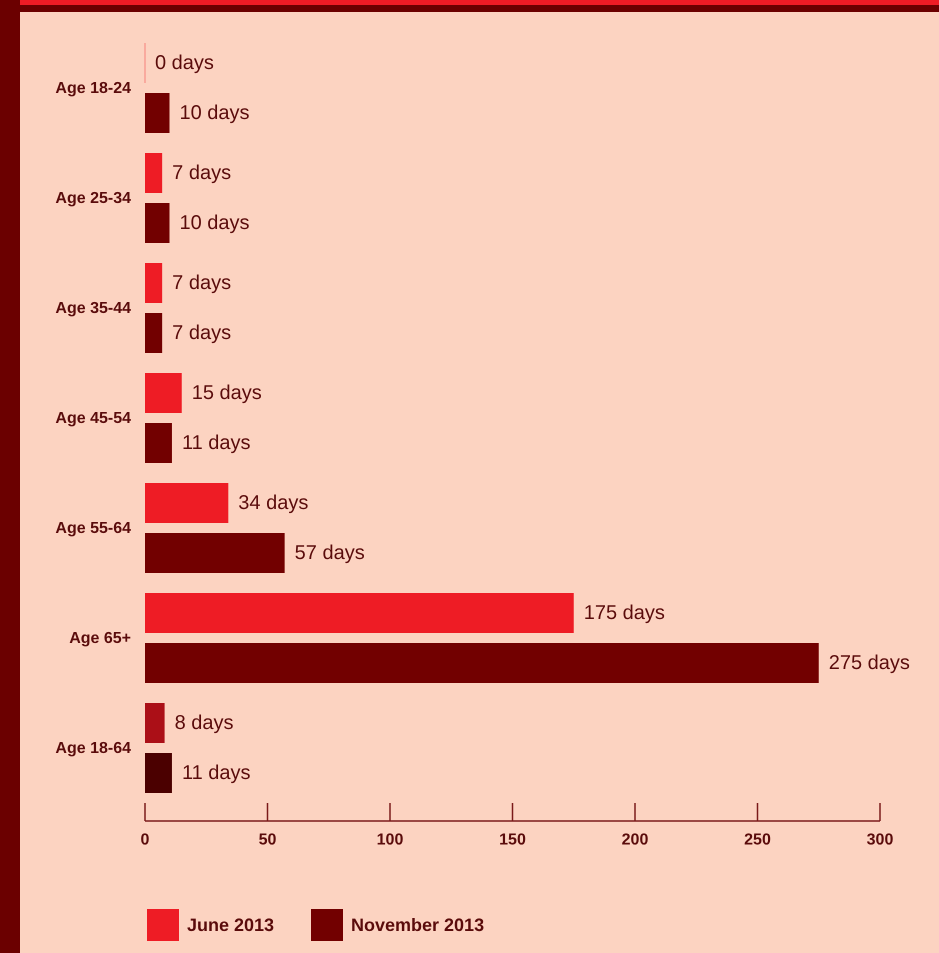  What do you see at coordinates (93, 748) in the screenshot?
I see `y-tick-label: Age 18-64` at bounding box center [93, 748].